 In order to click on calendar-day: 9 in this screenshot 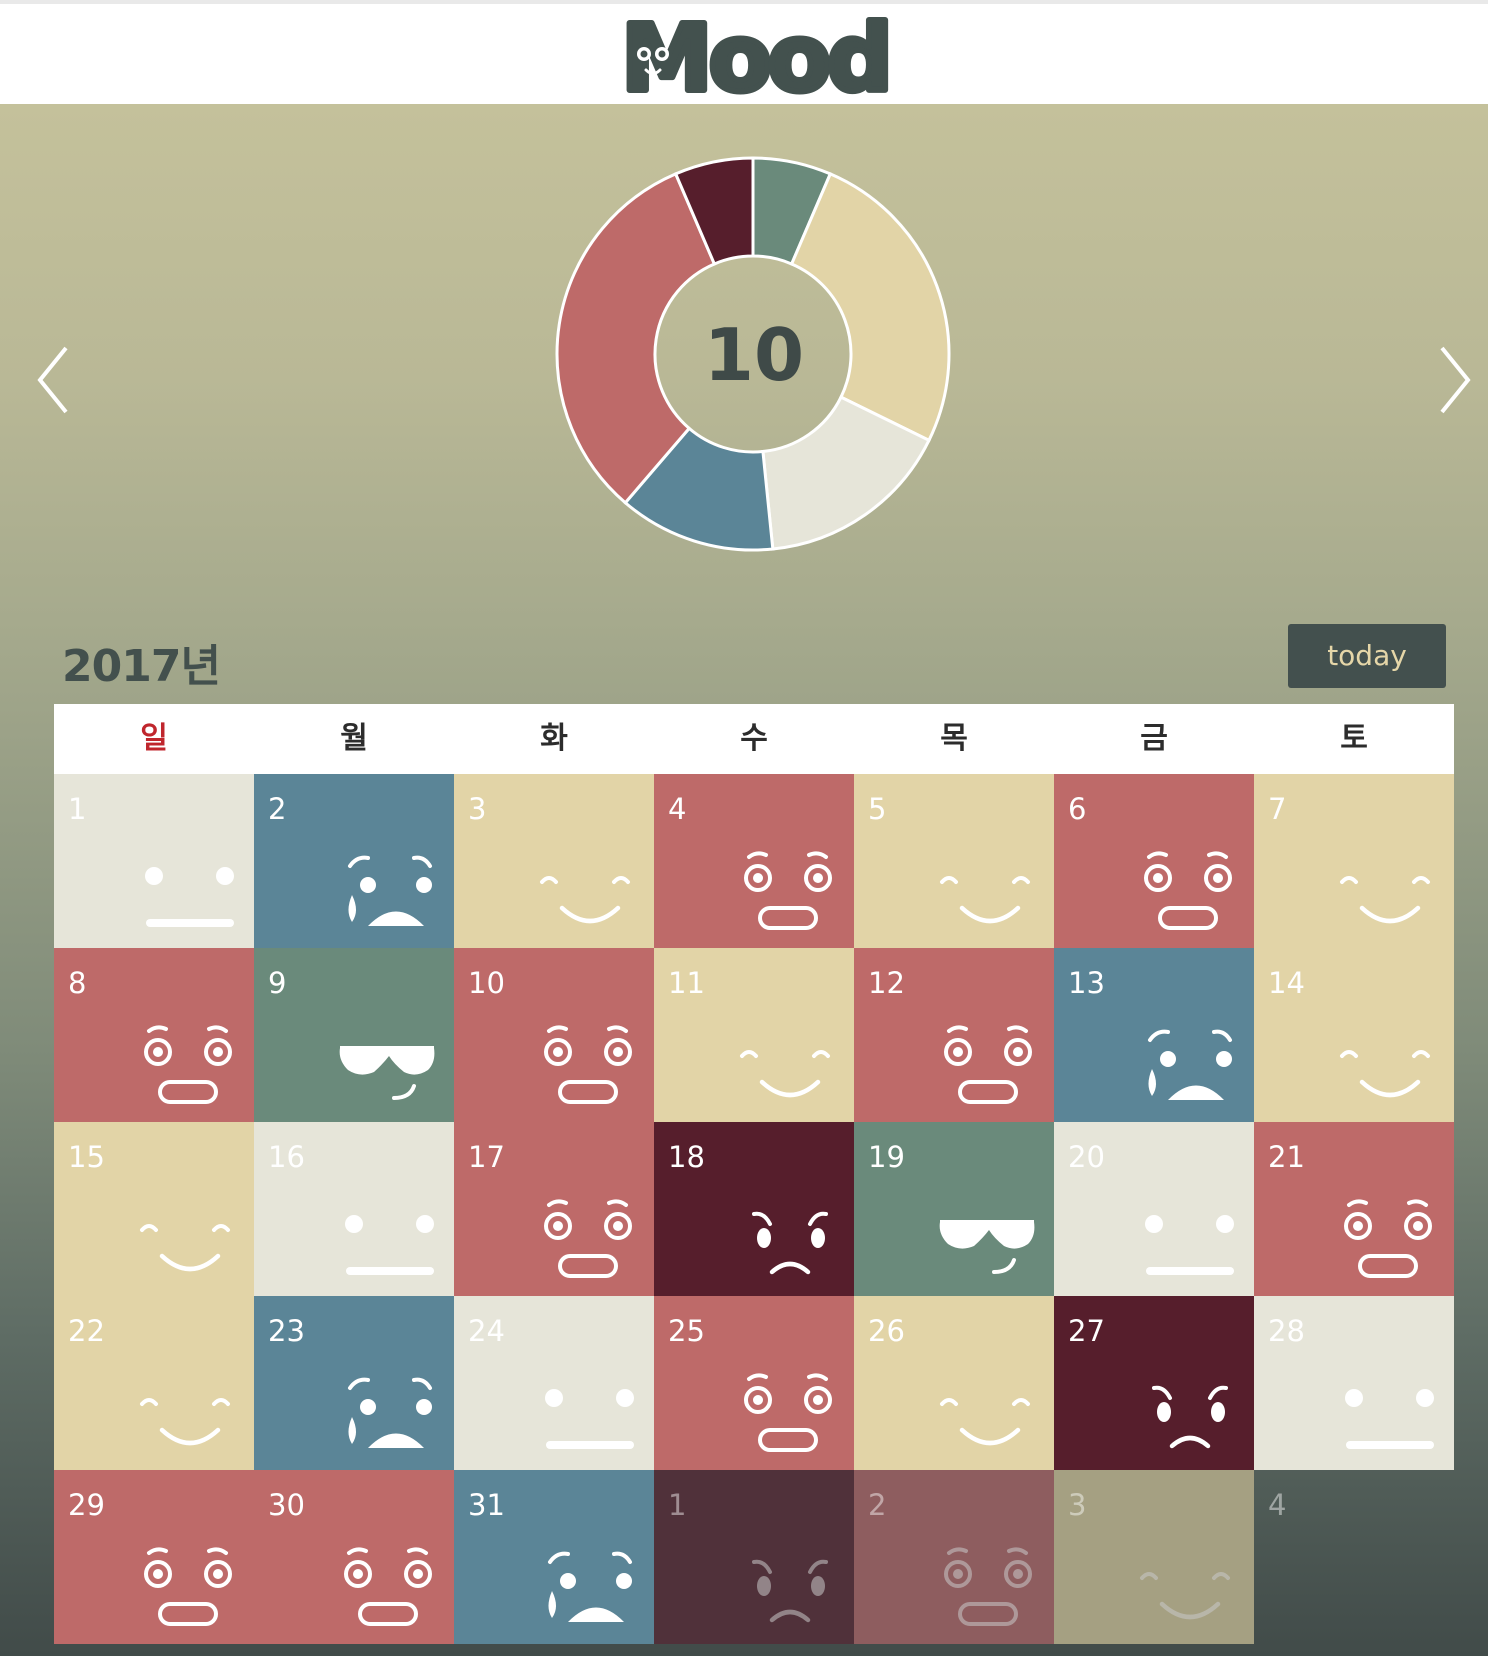, I will do `click(354, 1035)`.